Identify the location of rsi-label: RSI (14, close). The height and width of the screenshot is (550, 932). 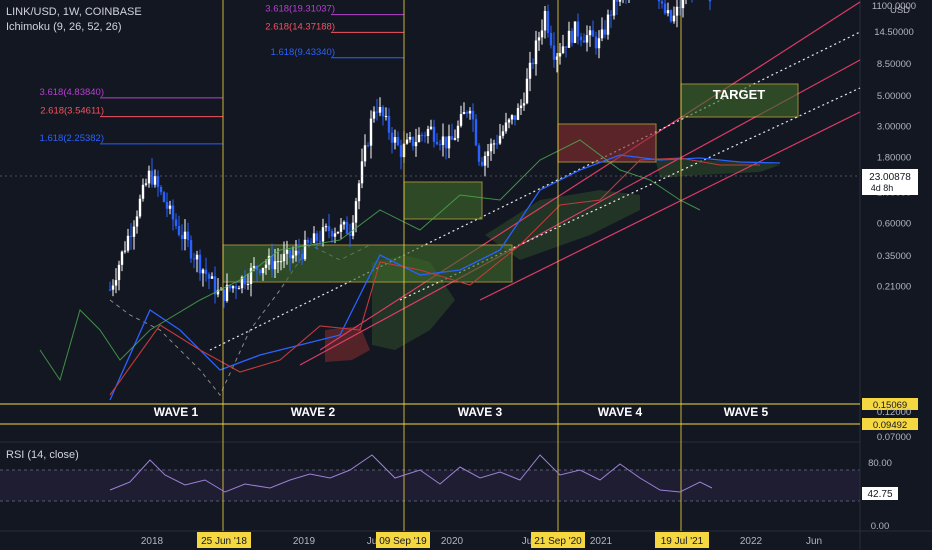
(42, 455).